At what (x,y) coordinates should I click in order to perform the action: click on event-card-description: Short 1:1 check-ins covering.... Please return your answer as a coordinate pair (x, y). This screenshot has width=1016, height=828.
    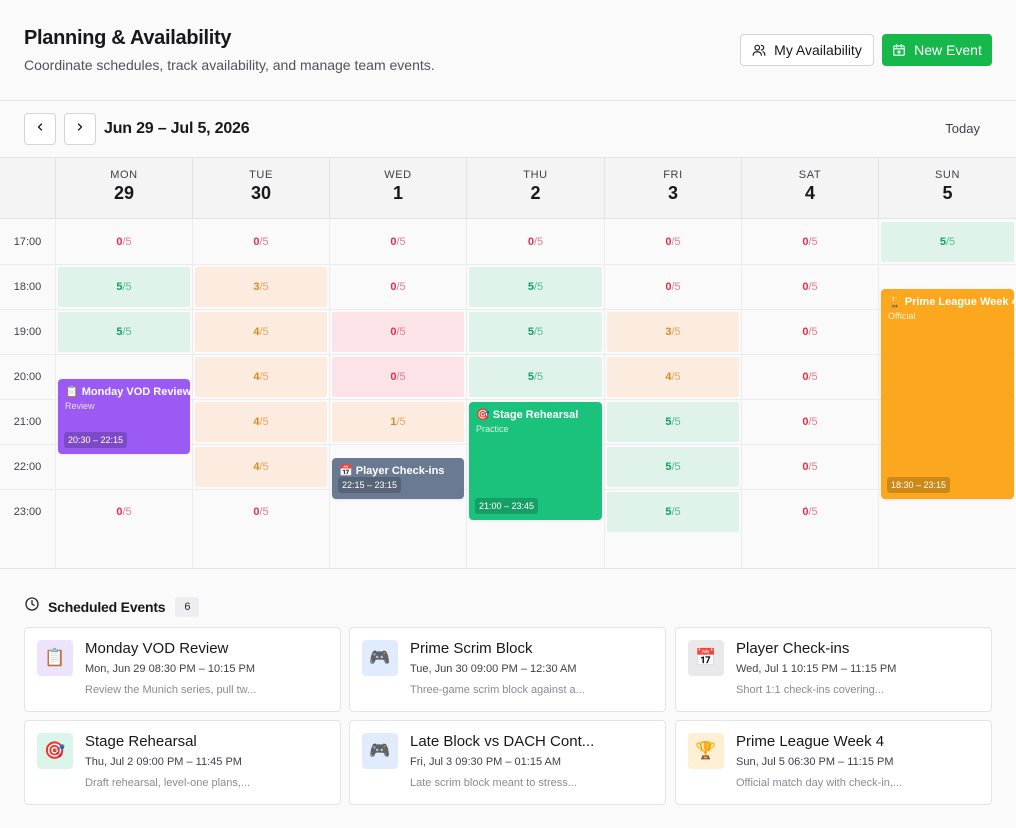
    Looking at the image, I should click on (810, 690).